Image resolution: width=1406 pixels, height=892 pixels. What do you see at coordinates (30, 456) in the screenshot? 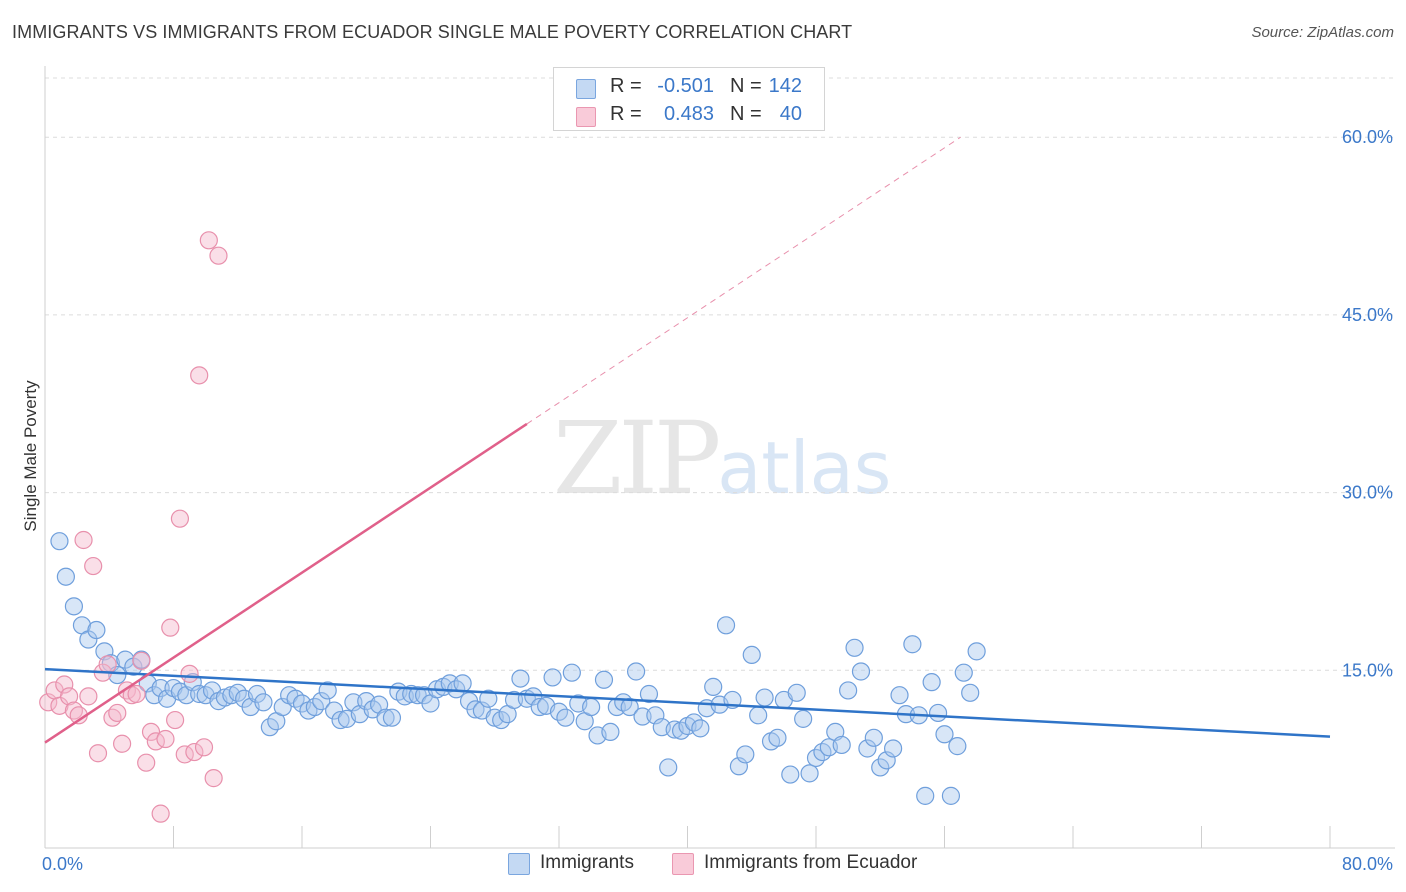
I see `y-axis-label: Single Male Poverty` at bounding box center [30, 456].